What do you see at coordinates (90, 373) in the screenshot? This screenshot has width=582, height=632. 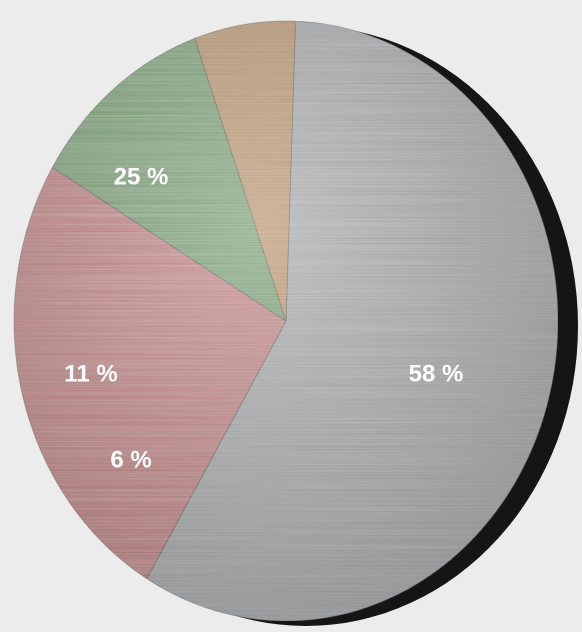 I see `pie-slice-label-2: 11 %` at bounding box center [90, 373].